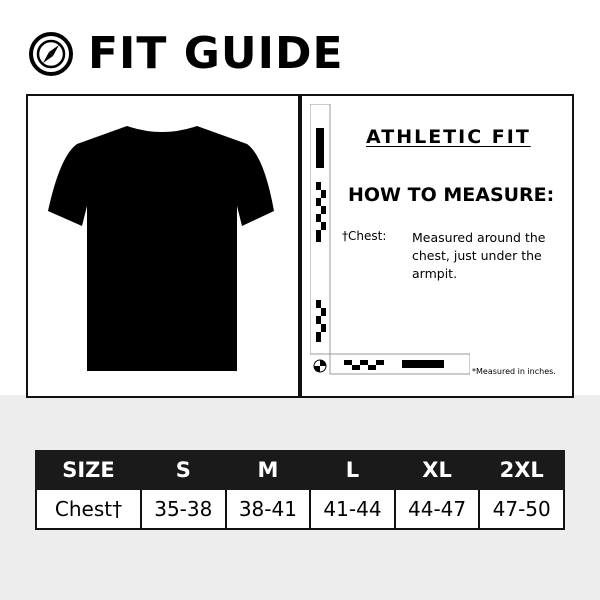  I want to click on table-row: Chest† 35-38 38-41 41-44 44-47 47-50, so click(300, 509).